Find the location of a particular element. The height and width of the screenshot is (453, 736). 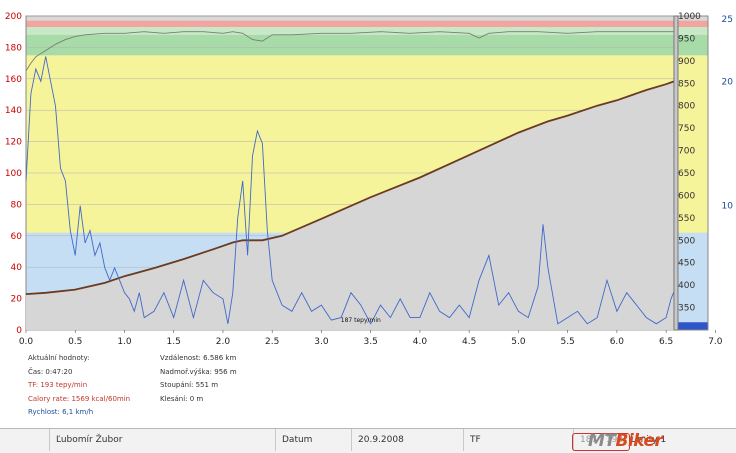

y-left-tick-5: 100 is located at coordinates (13, 174).